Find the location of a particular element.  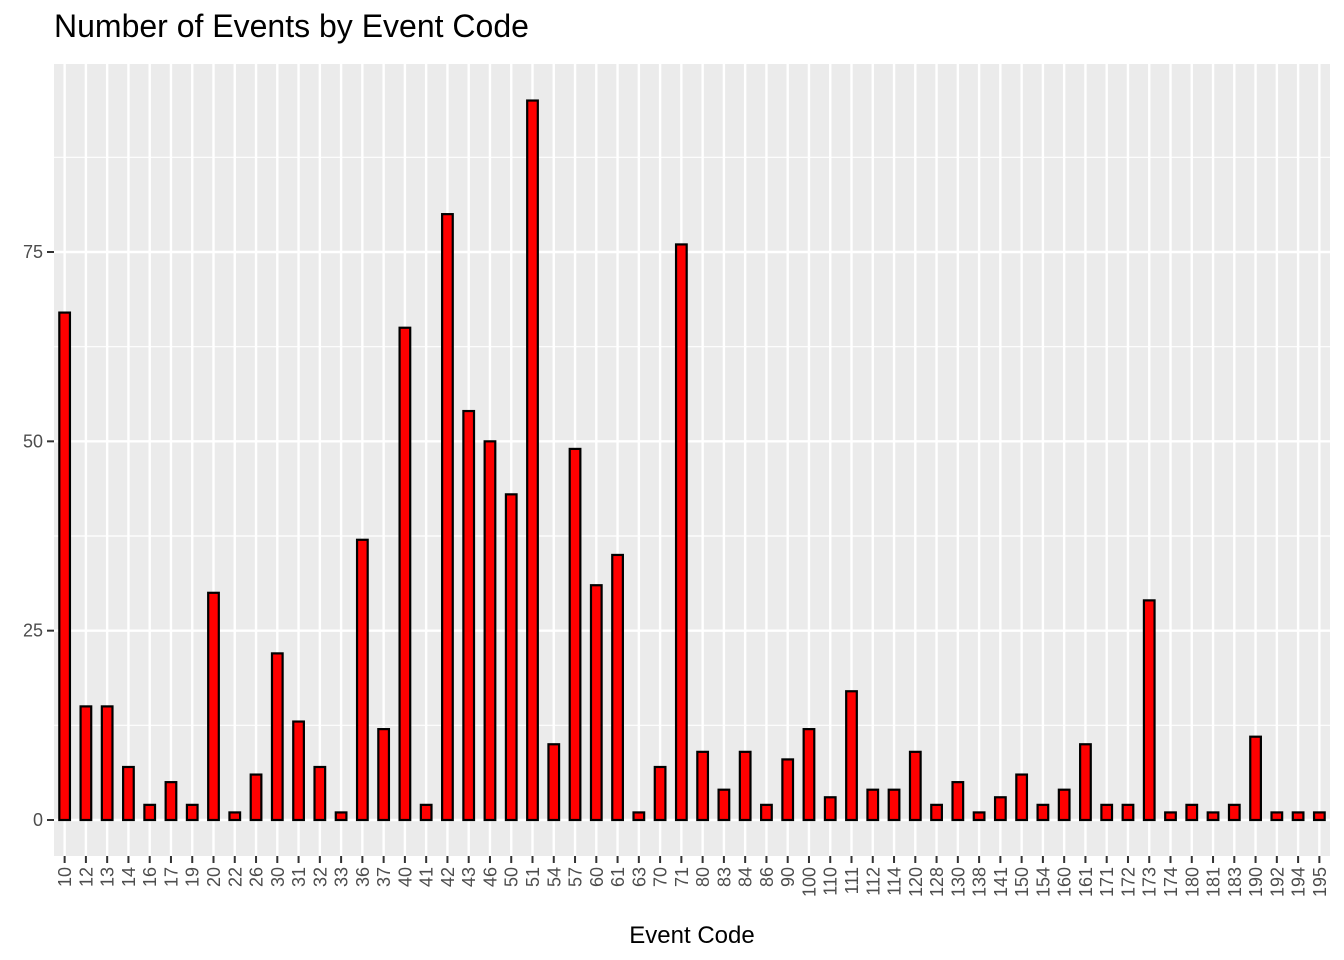

x-tick-label: 36 is located at coordinates (363, 877).